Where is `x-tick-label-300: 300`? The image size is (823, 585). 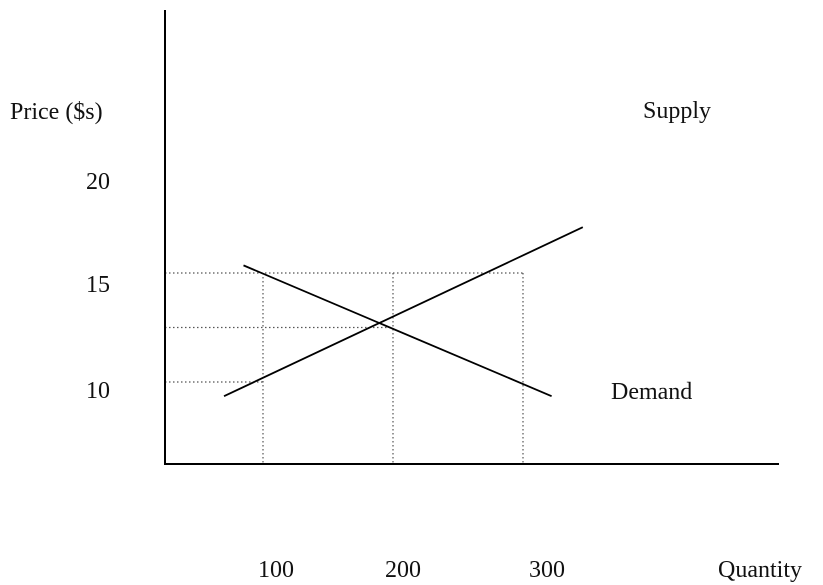
x-tick-label-300: 300 is located at coordinates (547, 570).